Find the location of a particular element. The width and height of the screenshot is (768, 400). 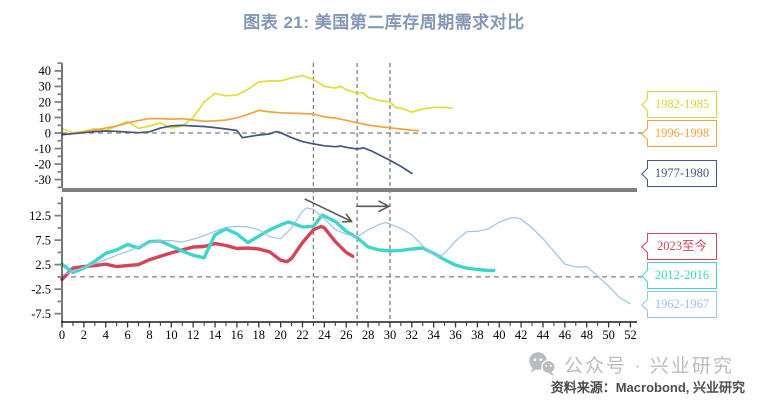

legend-1996-1998: 1996-1998 is located at coordinates (682, 133).